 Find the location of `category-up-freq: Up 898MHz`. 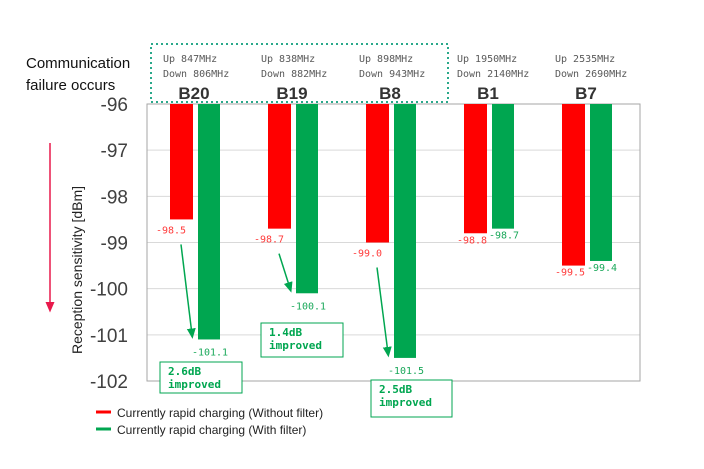

category-up-freq: Up 898MHz is located at coordinates (386, 59).